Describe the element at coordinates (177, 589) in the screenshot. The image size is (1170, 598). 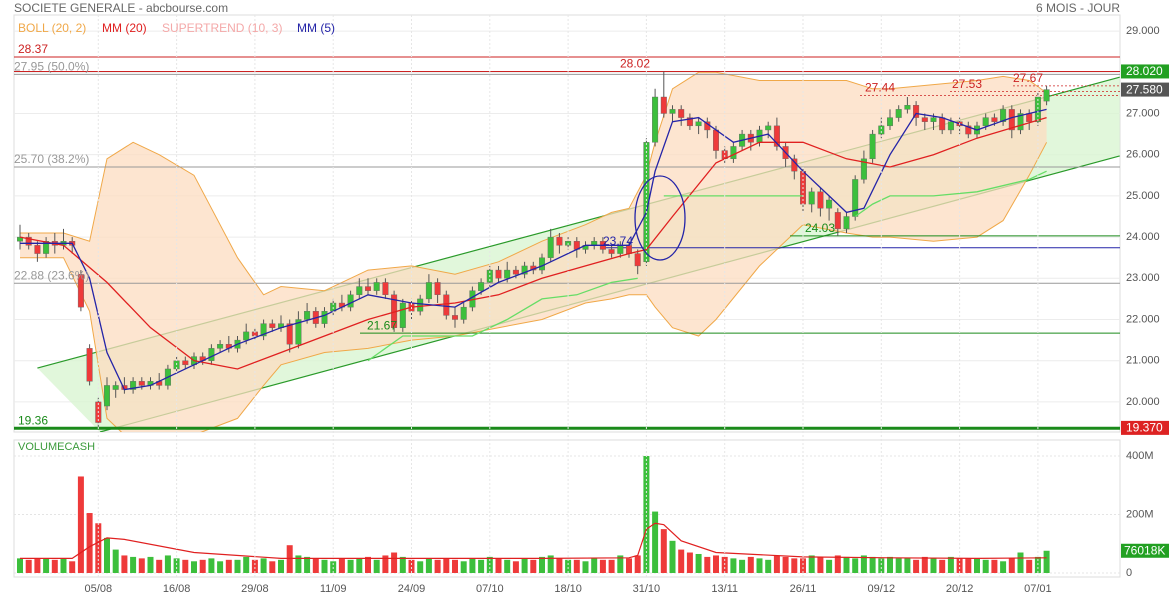
I see `x-tick-label: 16/08` at that location.